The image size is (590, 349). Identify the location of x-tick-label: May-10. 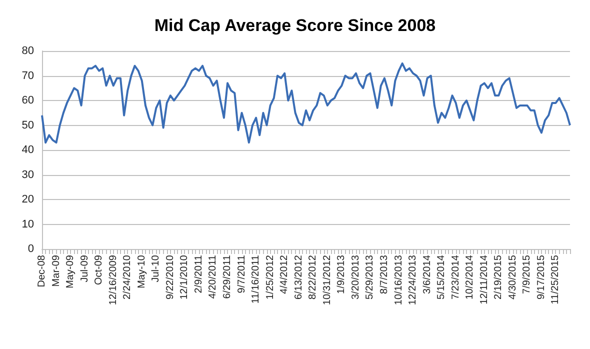
(142, 271).